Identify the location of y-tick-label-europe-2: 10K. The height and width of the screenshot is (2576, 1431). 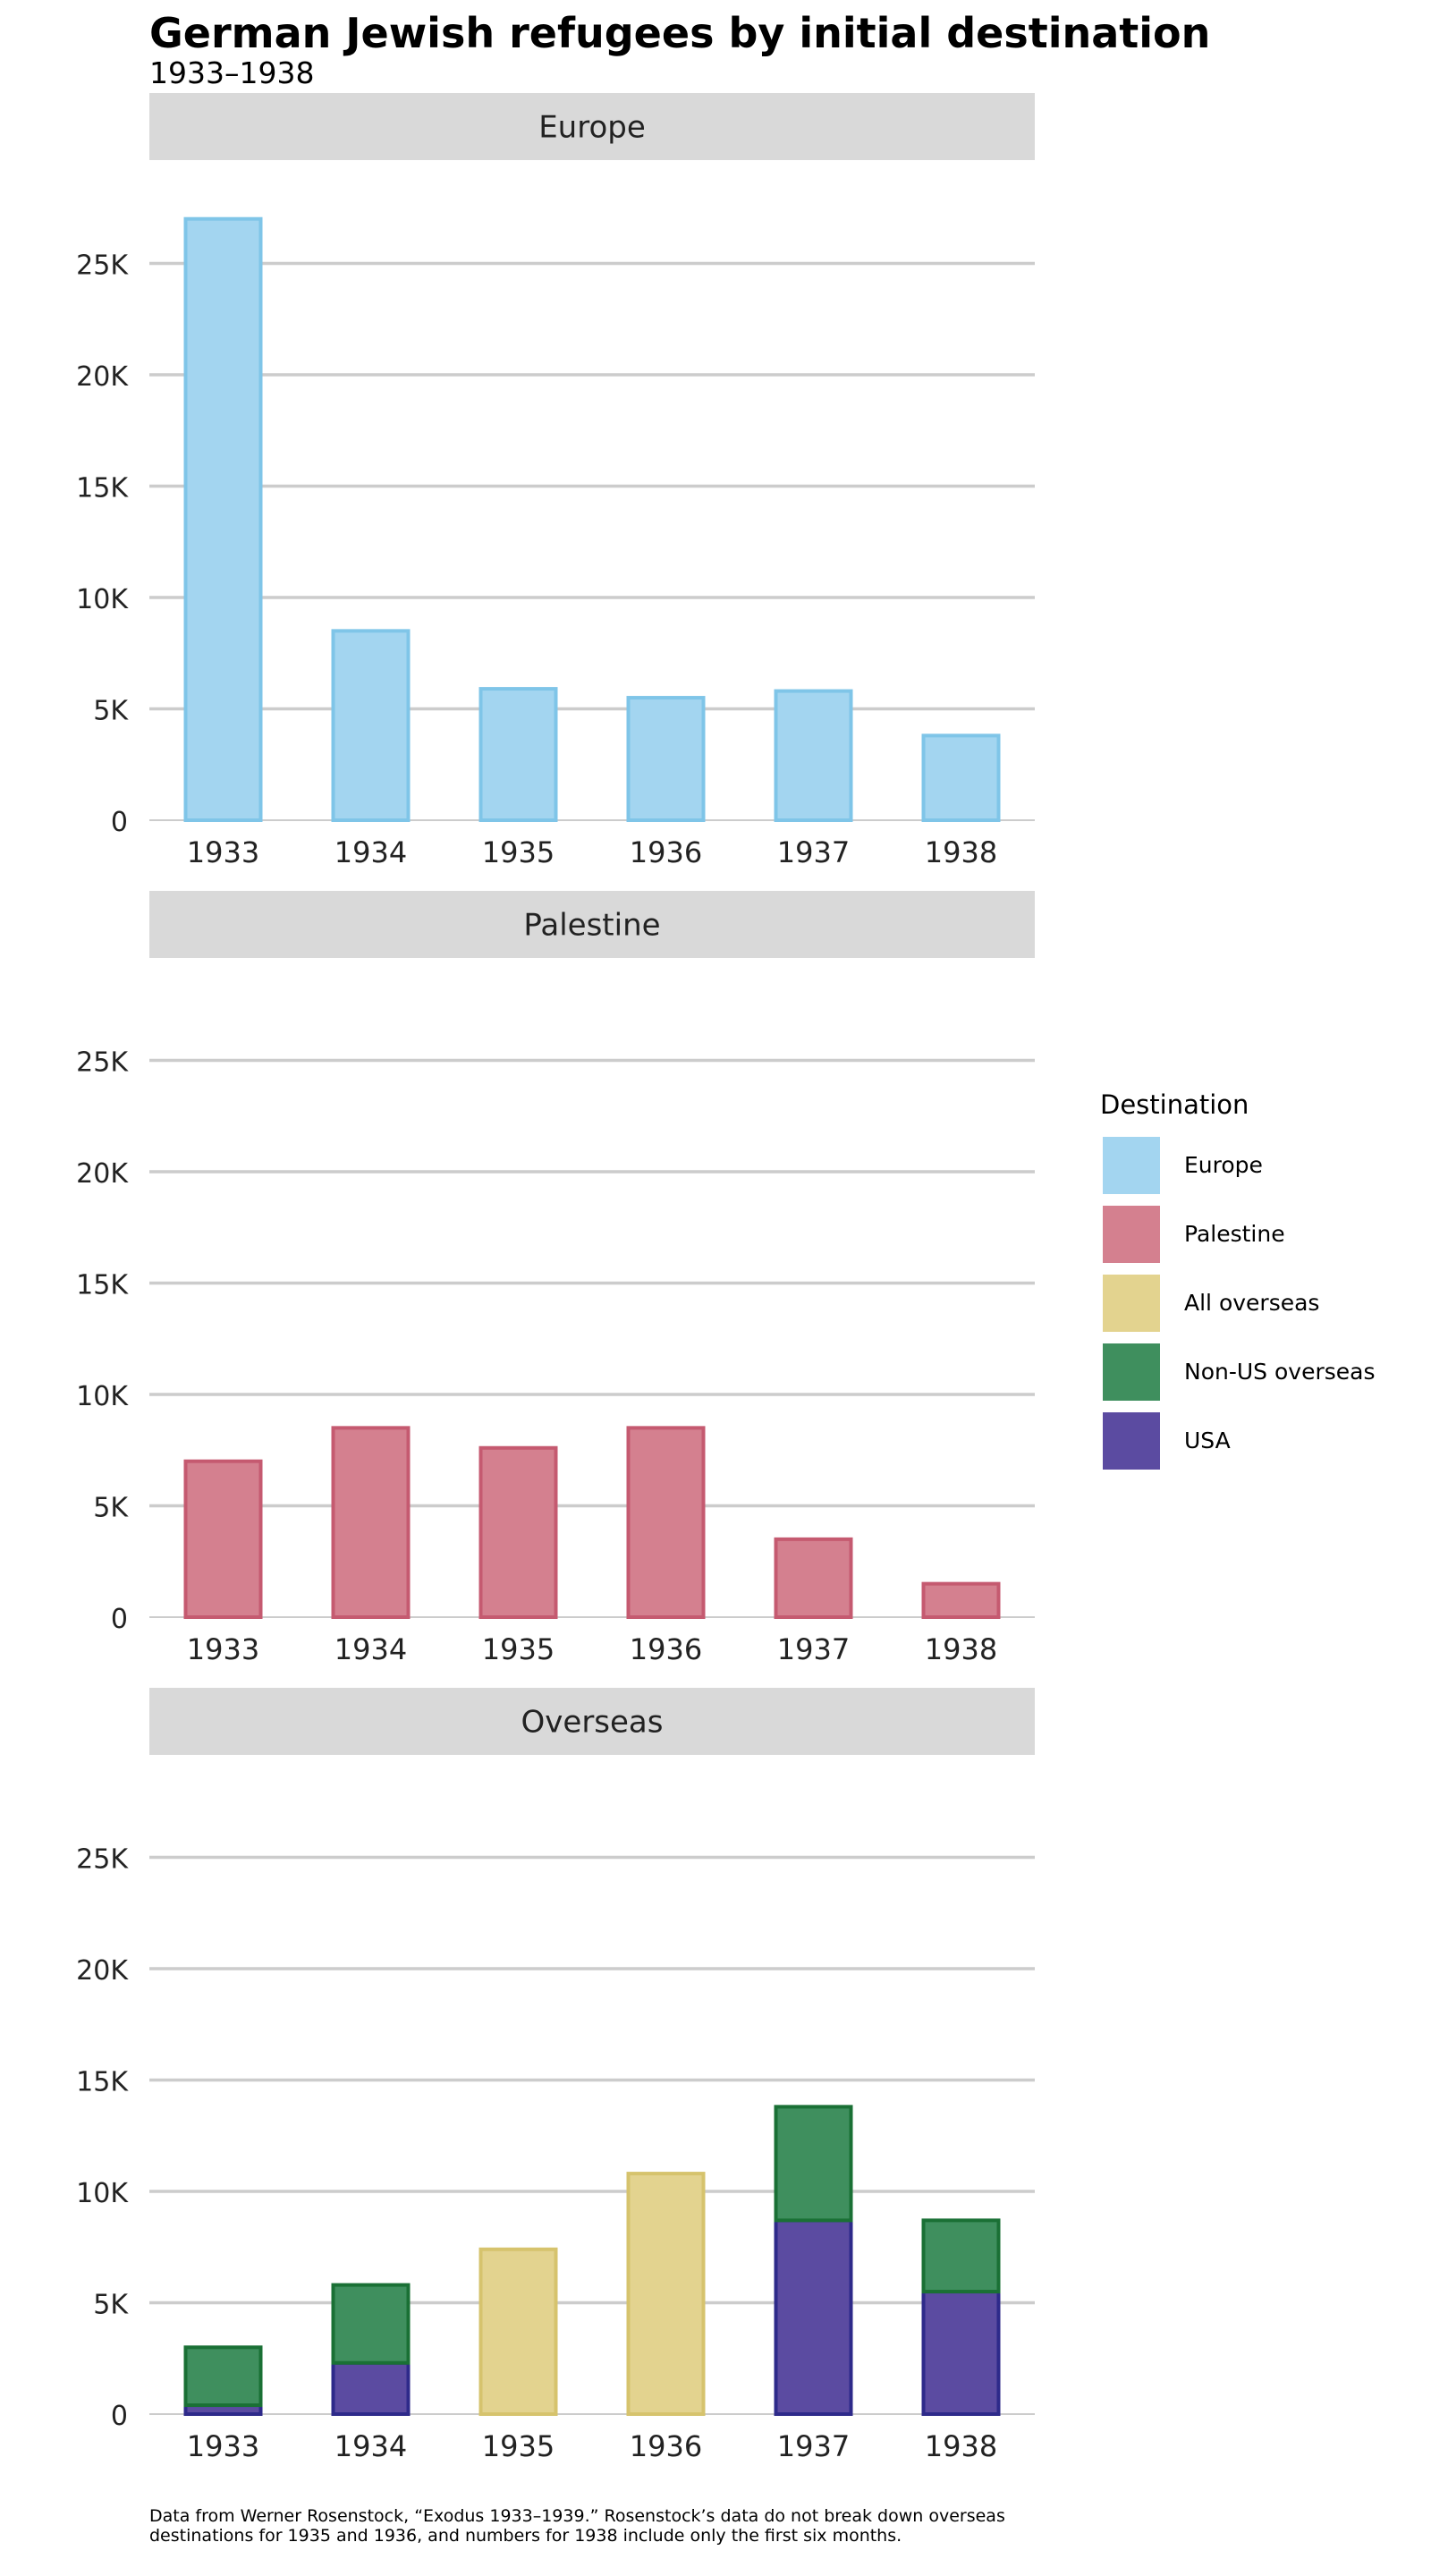
(103, 599).